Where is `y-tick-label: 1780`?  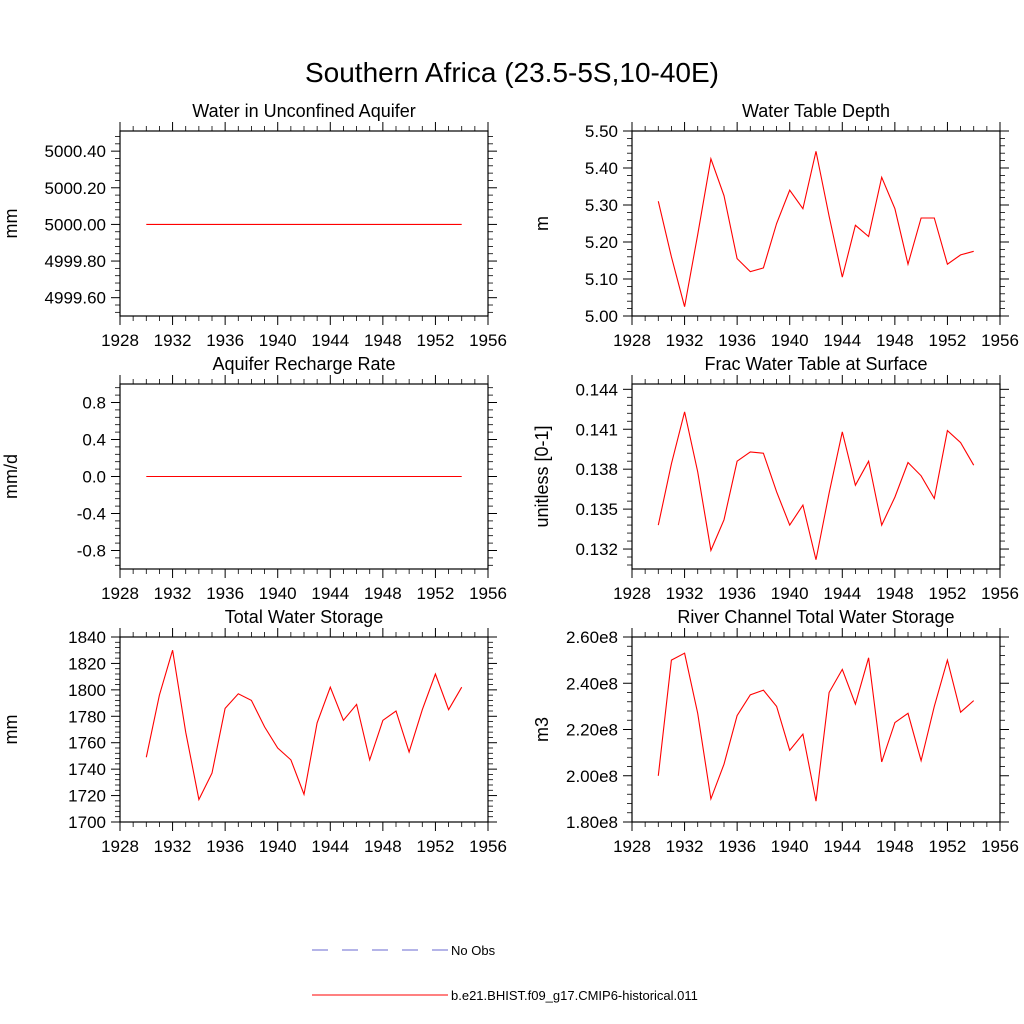 y-tick-label: 1780 is located at coordinates (87, 716).